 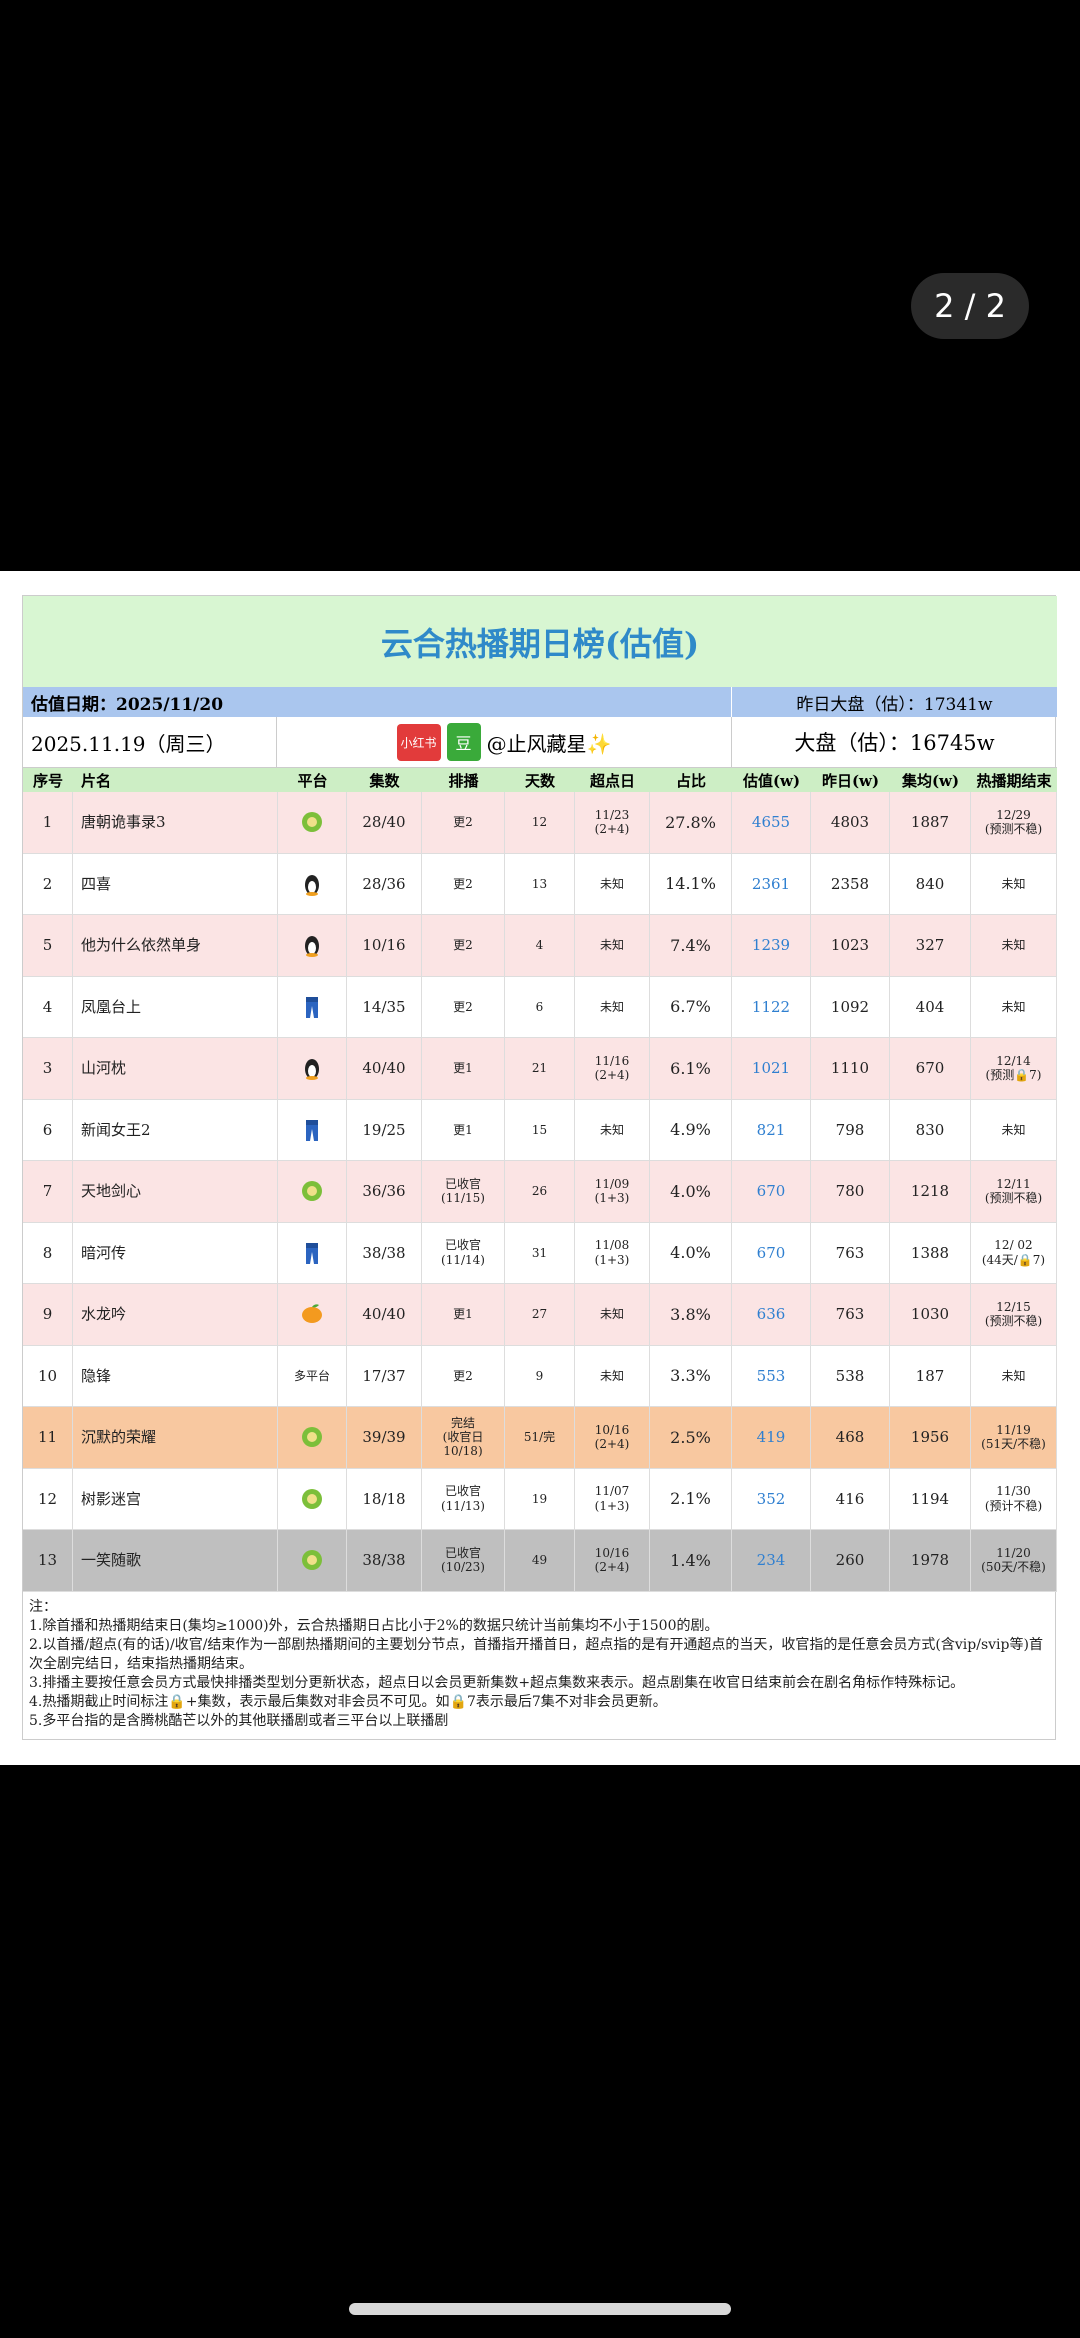 What do you see at coordinates (930, 1561) in the screenshot?
I see `table-cell: 1978` at bounding box center [930, 1561].